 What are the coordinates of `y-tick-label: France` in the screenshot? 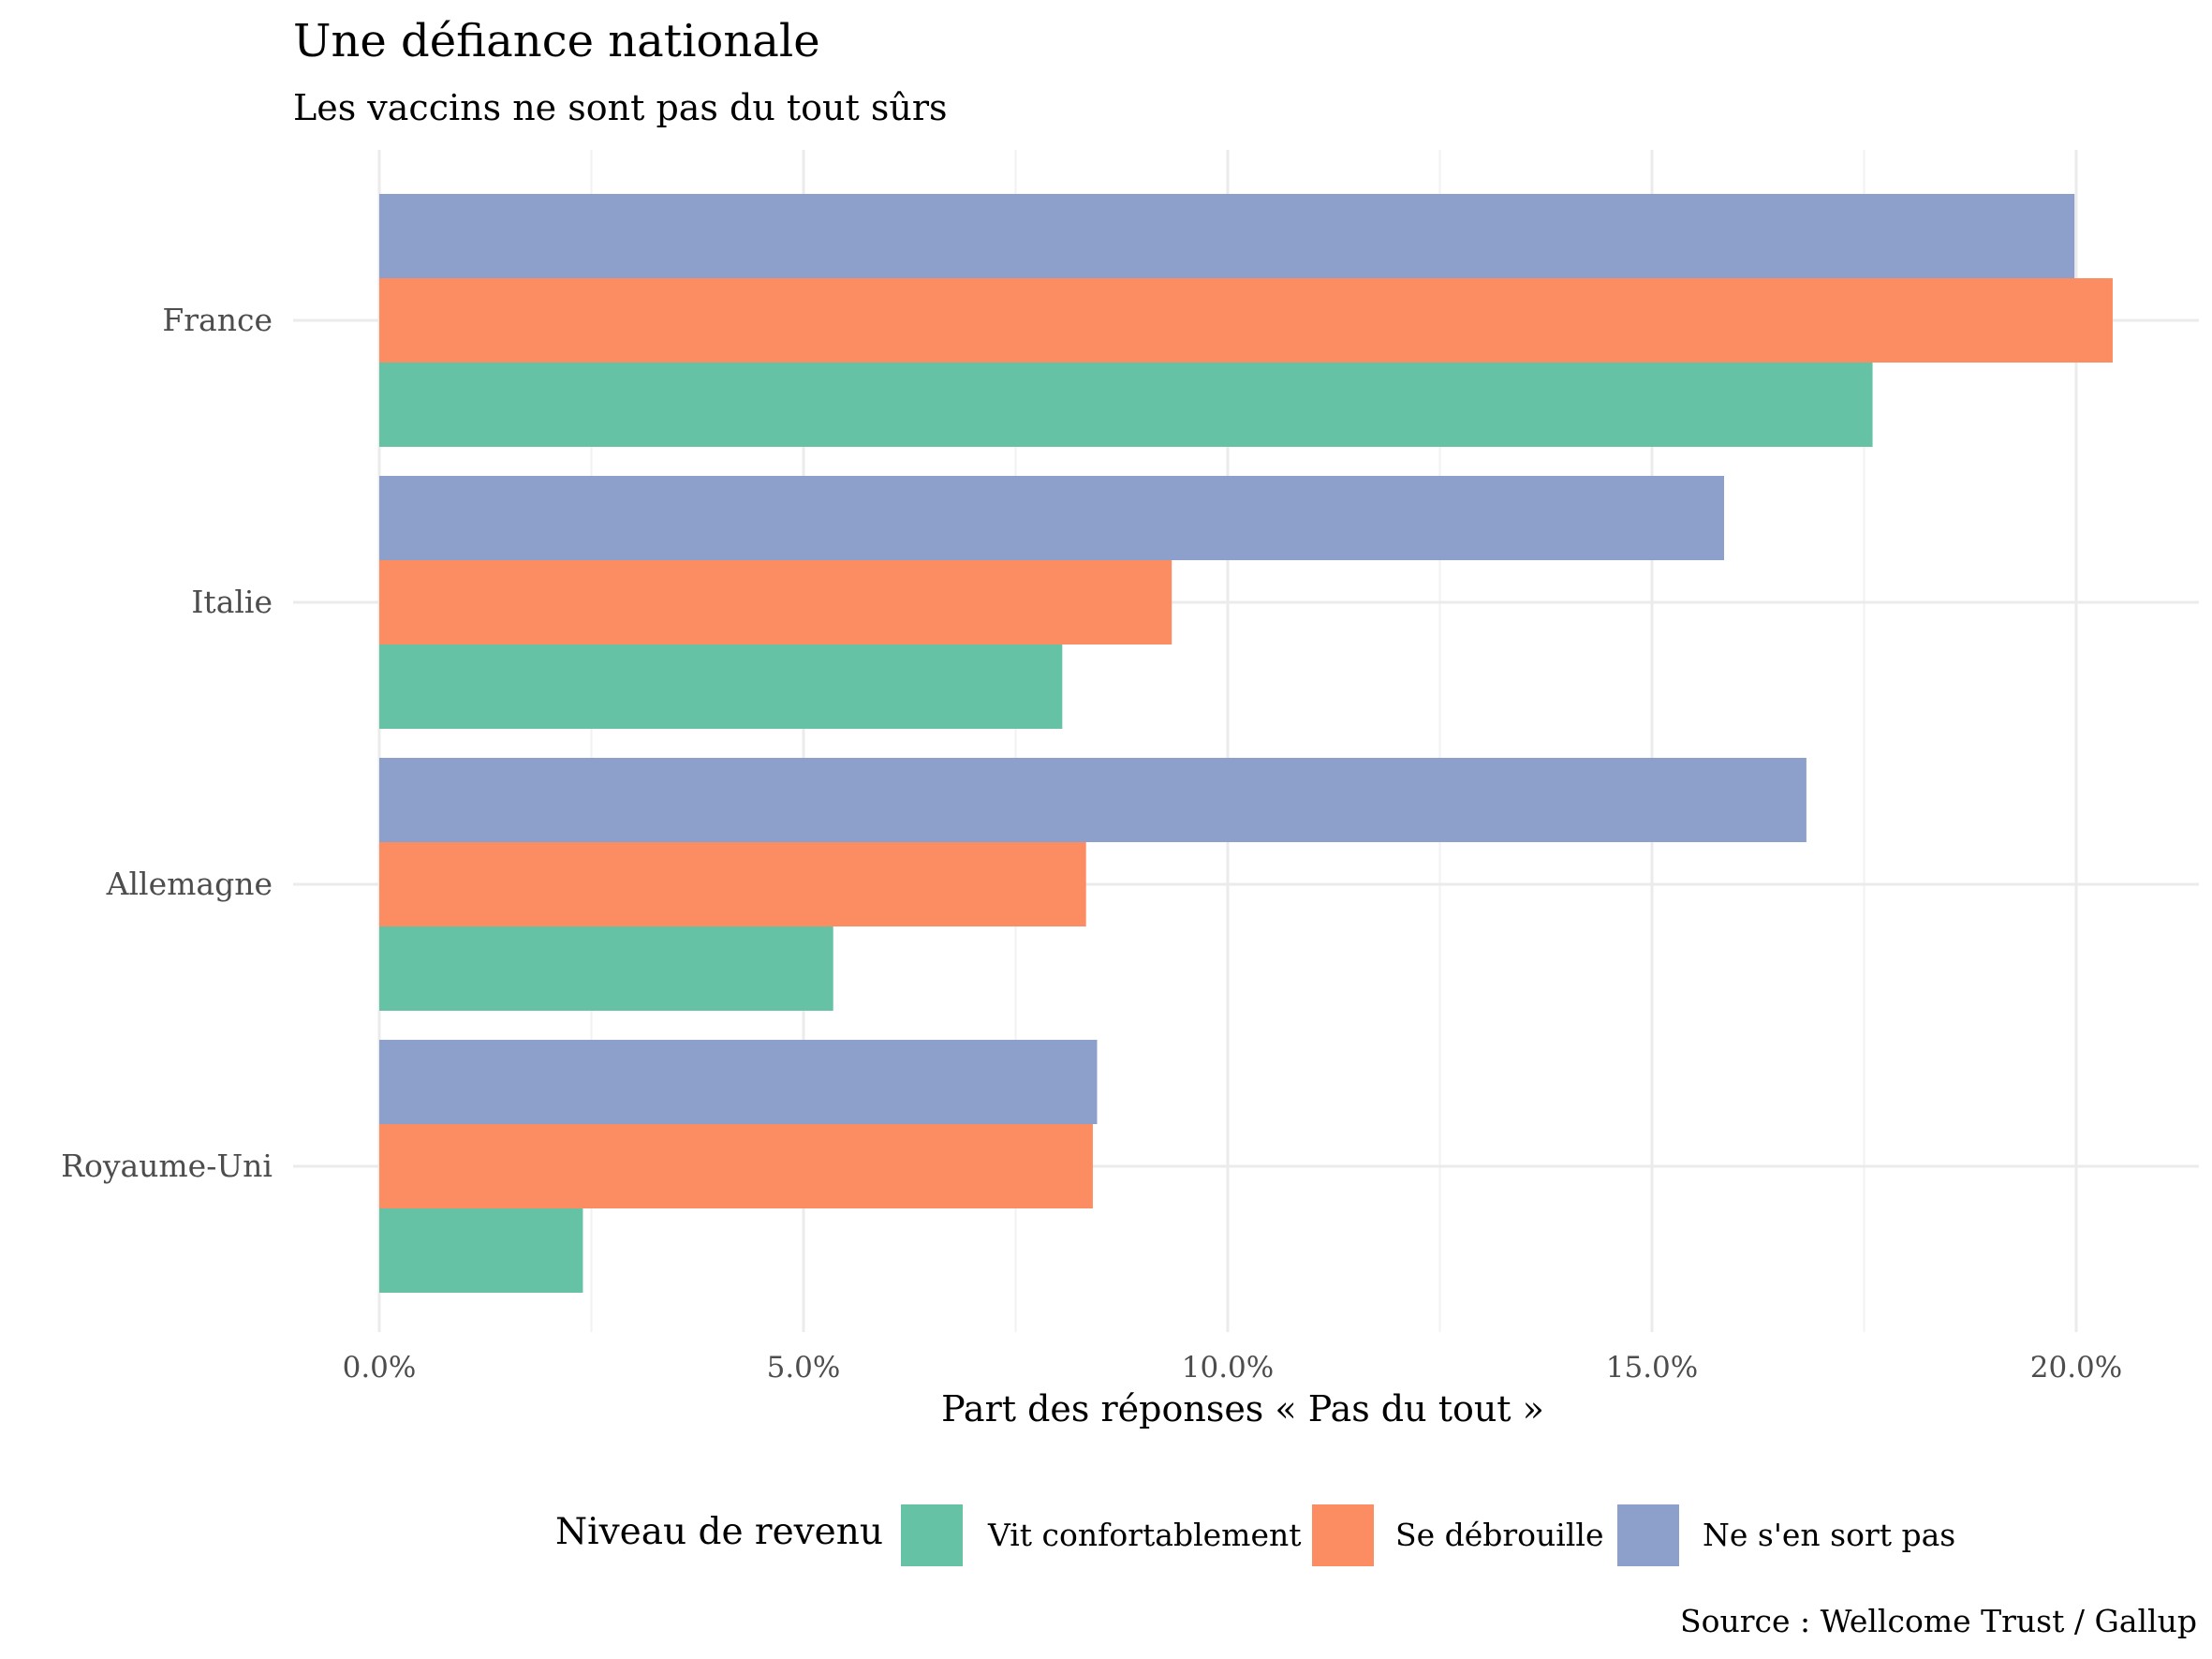 It's located at (218, 320).